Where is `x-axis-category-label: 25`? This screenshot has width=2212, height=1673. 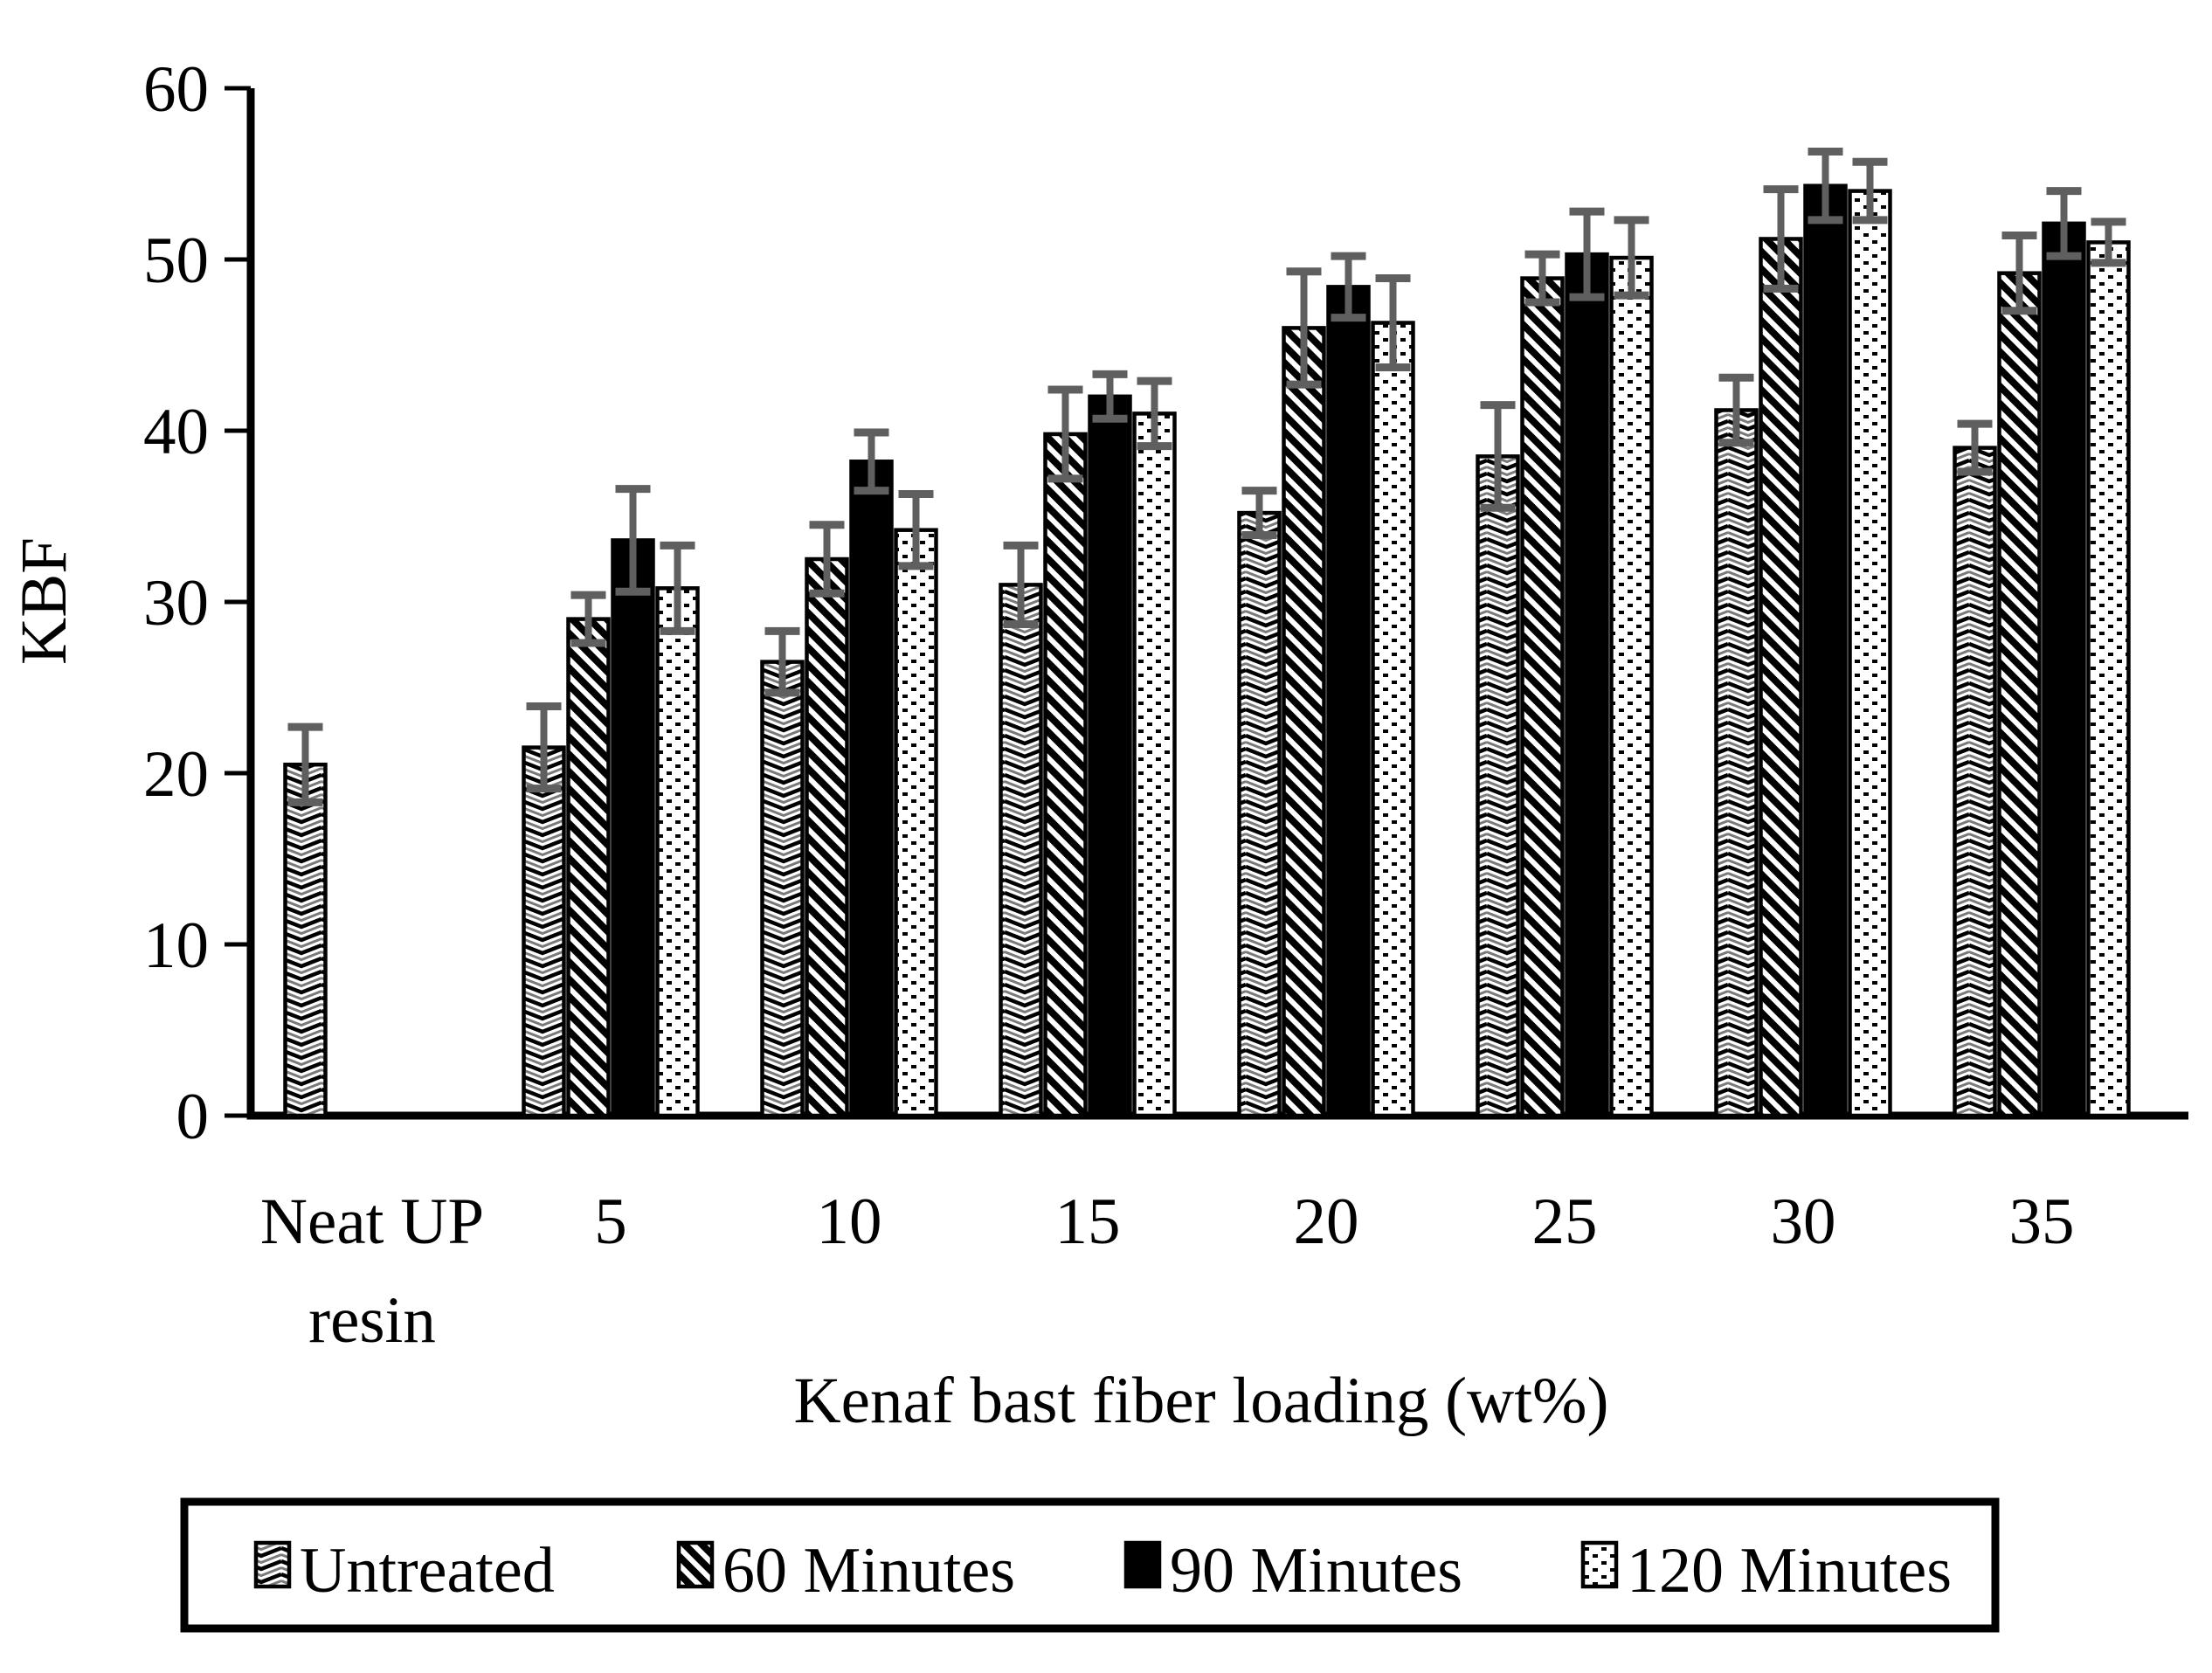
x-axis-category-label: 25 is located at coordinates (1565, 1222).